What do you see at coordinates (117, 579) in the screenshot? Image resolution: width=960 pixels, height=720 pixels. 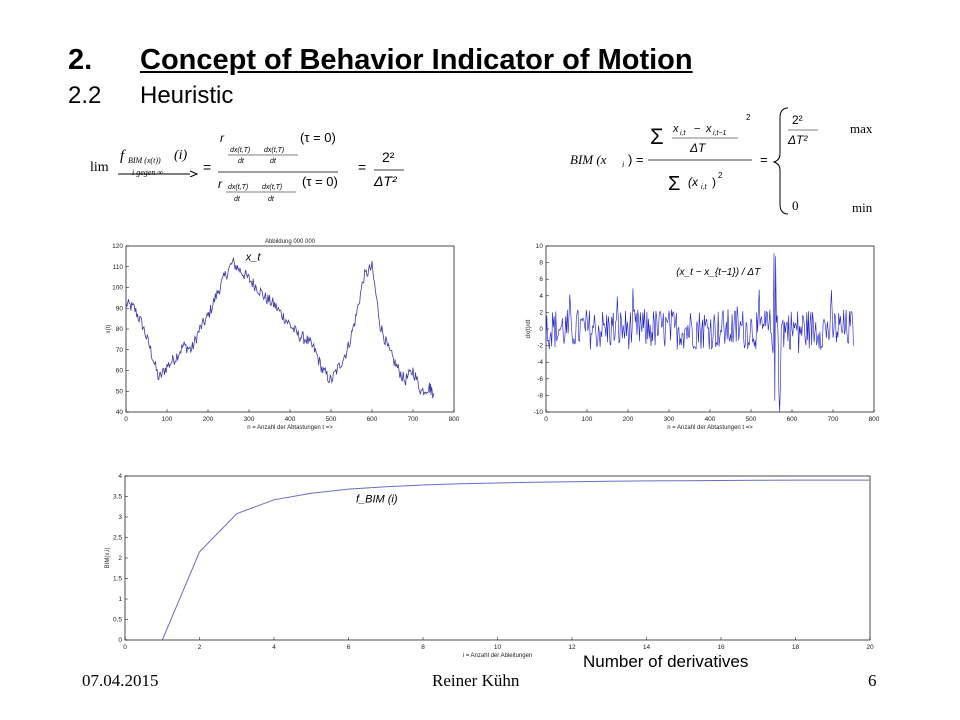 I see `y-tick-label: 1.5` at bounding box center [117, 579].